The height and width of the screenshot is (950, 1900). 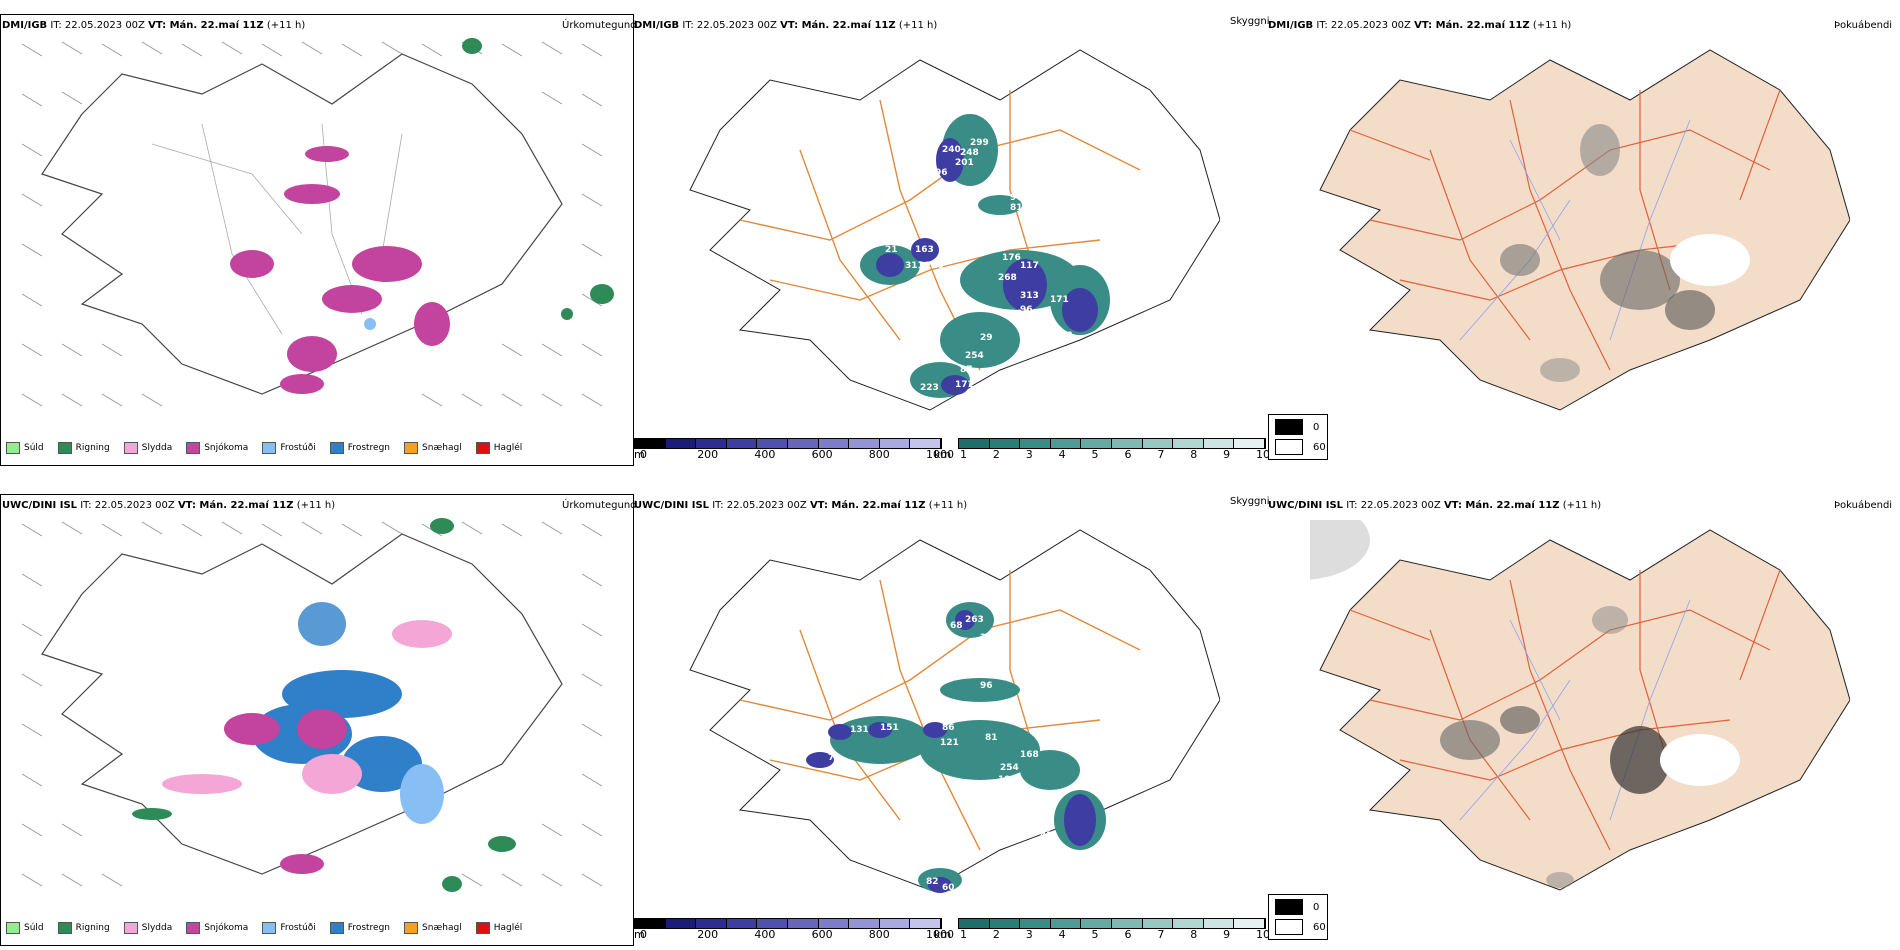 I want to click on colorbar-tick-label: 7, so click(x=1161, y=934).